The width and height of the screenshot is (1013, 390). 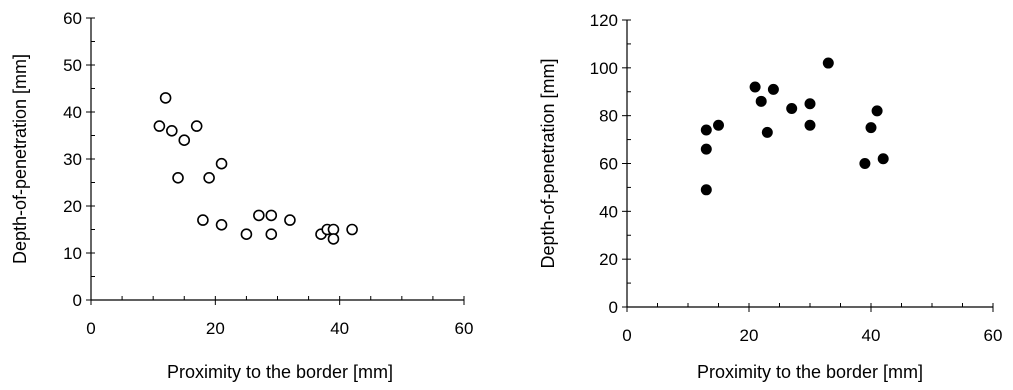 What do you see at coordinates (72, 65) in the screenshot?
I see `y-tick-label: 50` at bounding box center [72, 65].